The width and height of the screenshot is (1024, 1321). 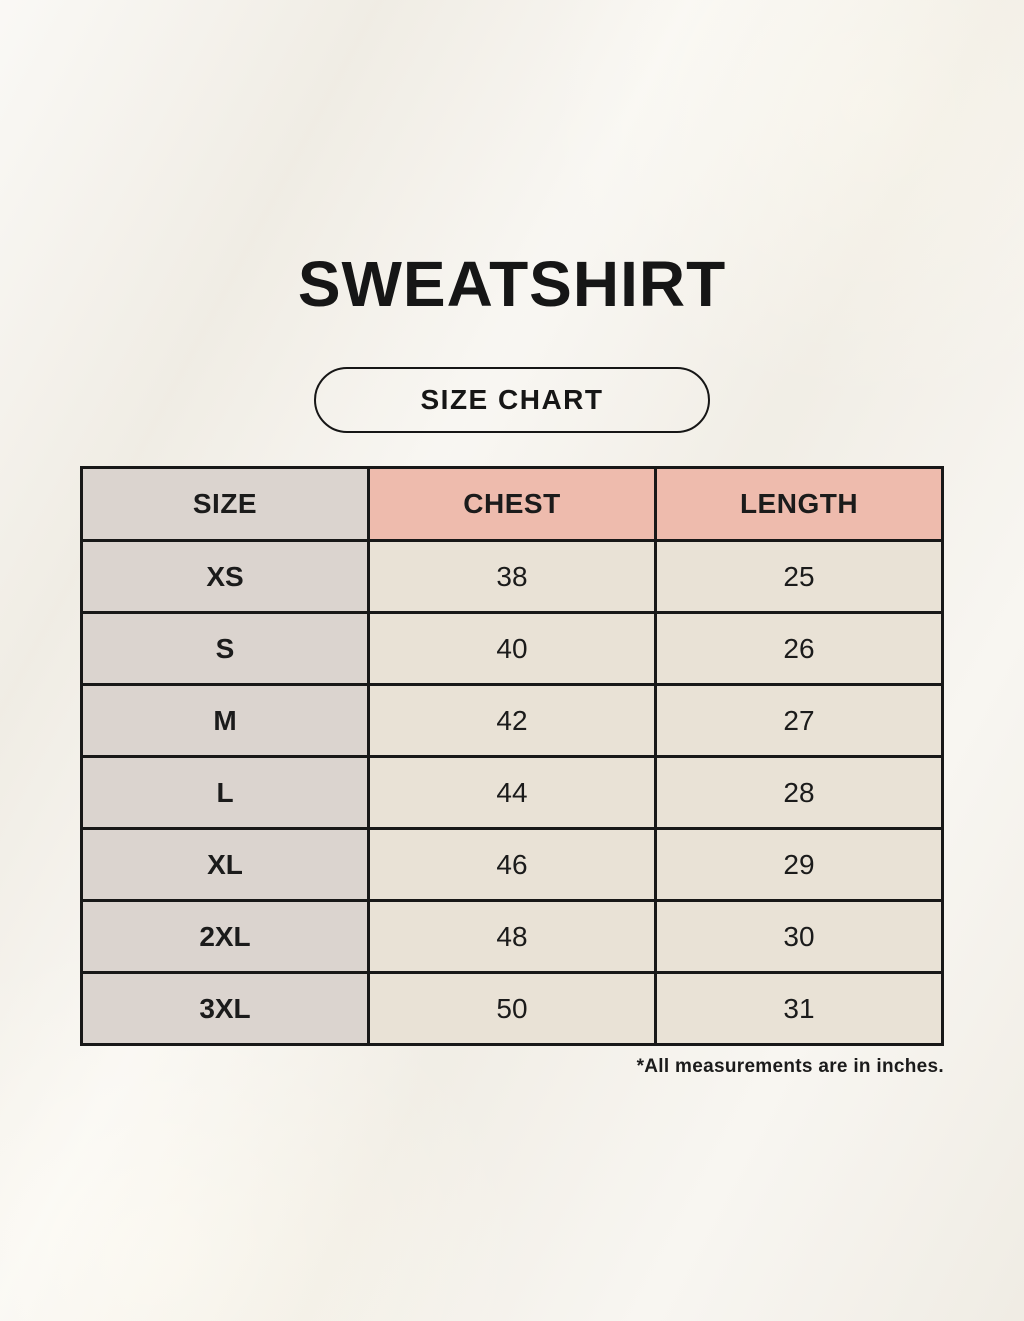 What do you see at coordinates (799, 648) in the screenshot?
I see `length-cell: 26` at bounding box center [799, 648].